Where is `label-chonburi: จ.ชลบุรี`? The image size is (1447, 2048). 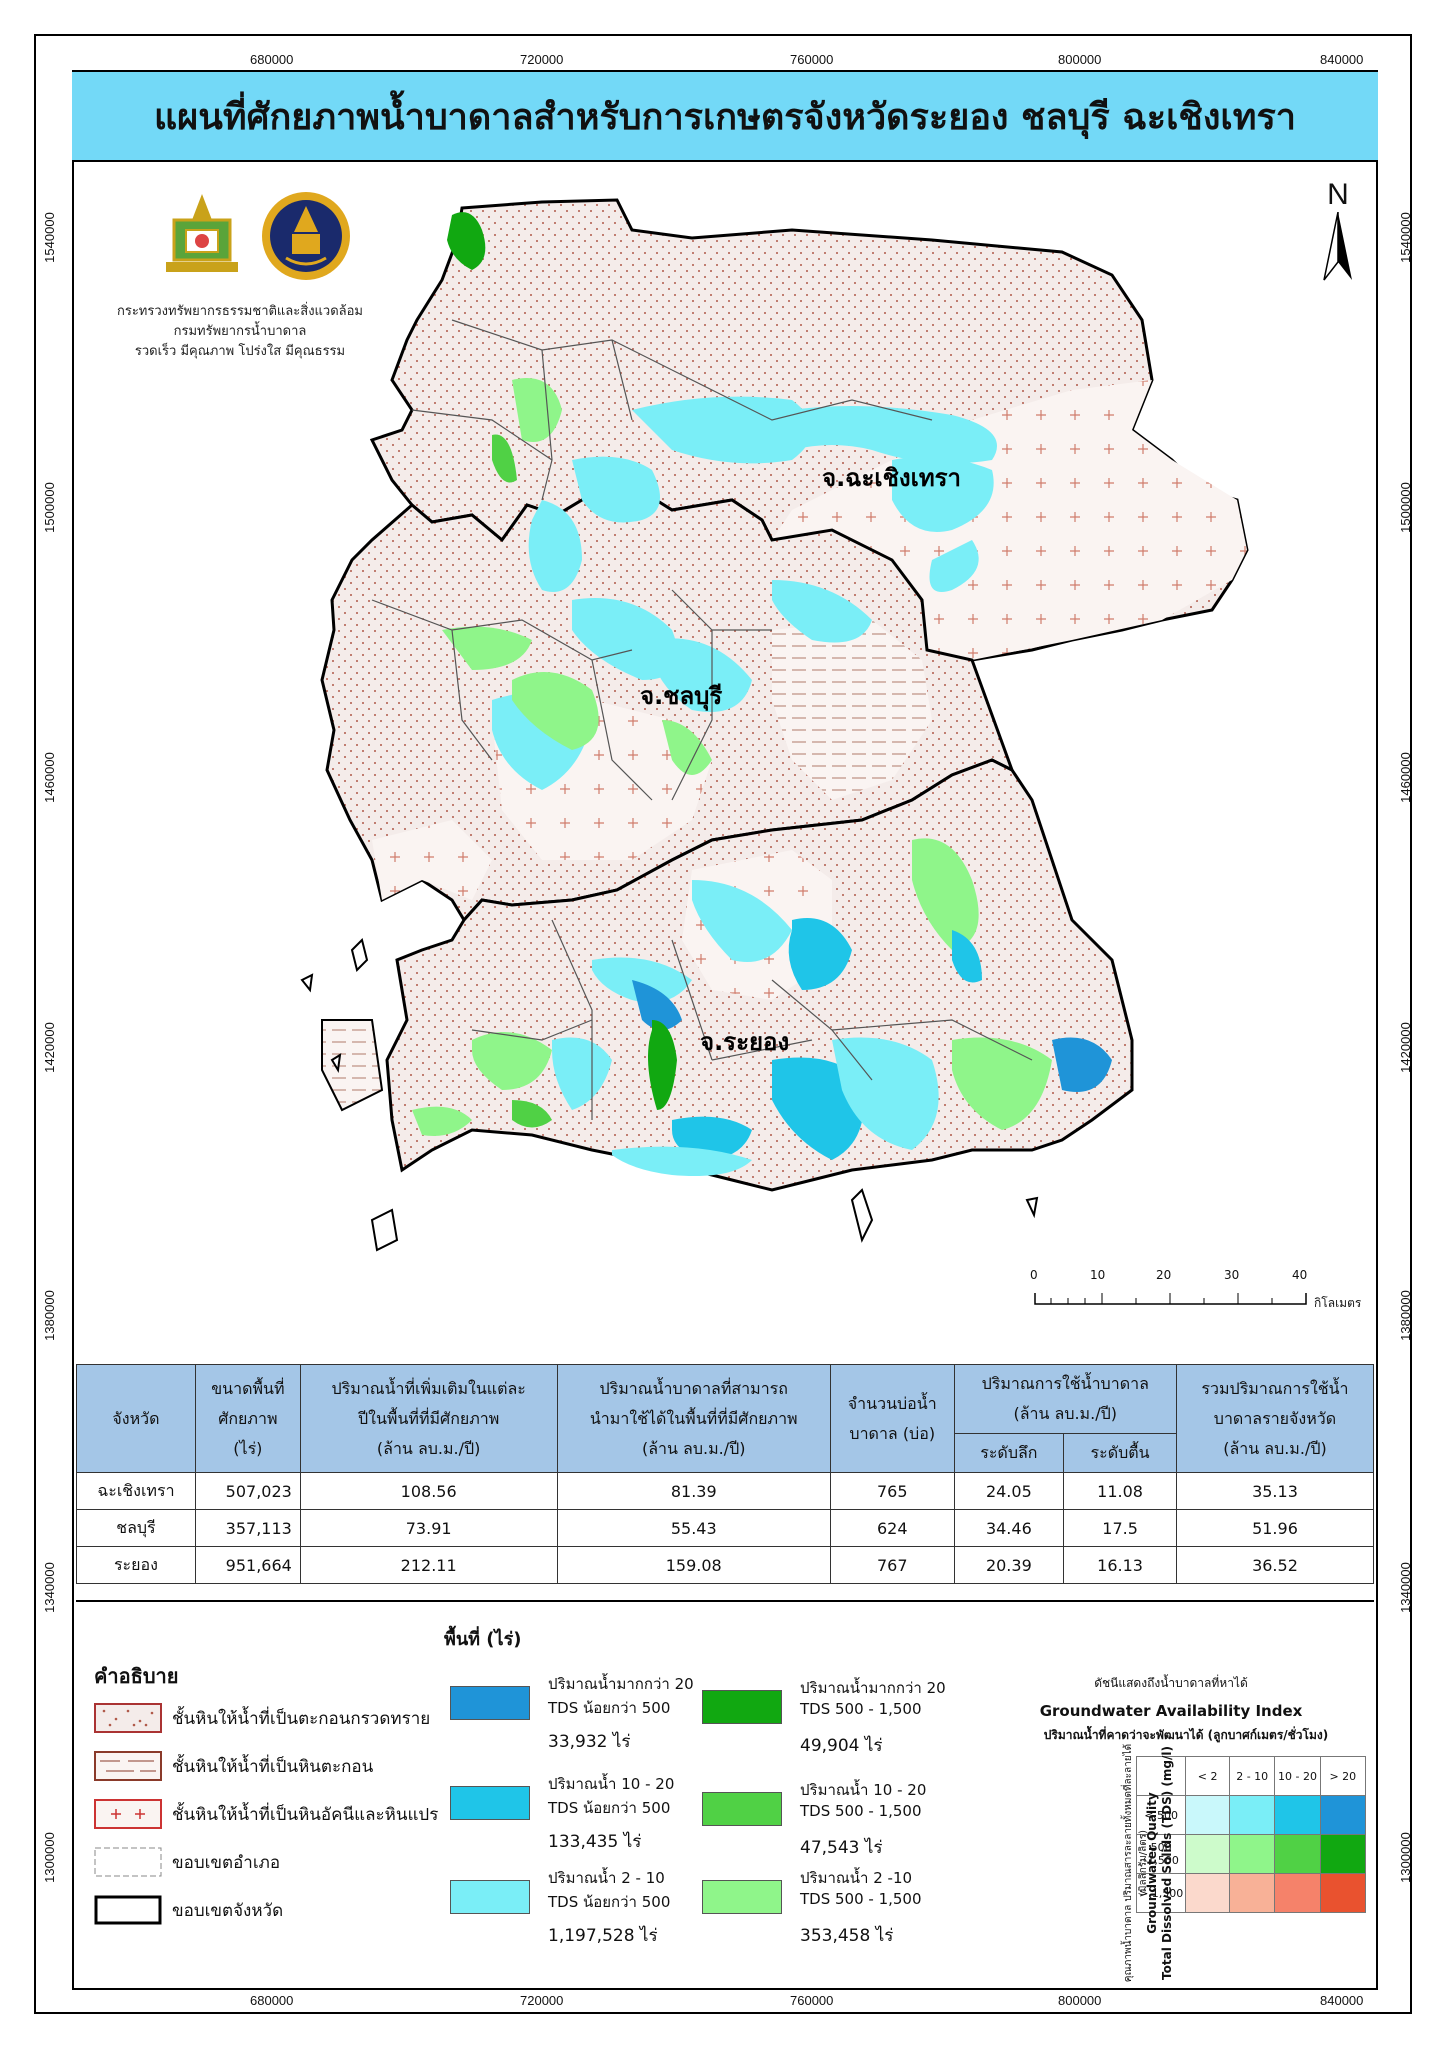 label-chonburi: จ.ชลบุรี is located at coordinates (681, 696).